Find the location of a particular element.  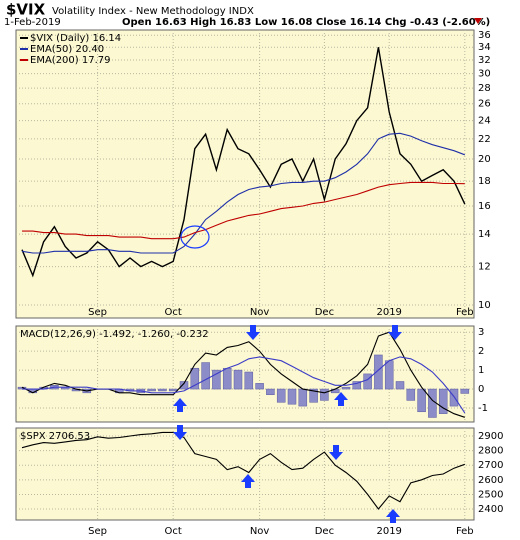

y-tick-label: 2600 is located at coordinates (490, 480).